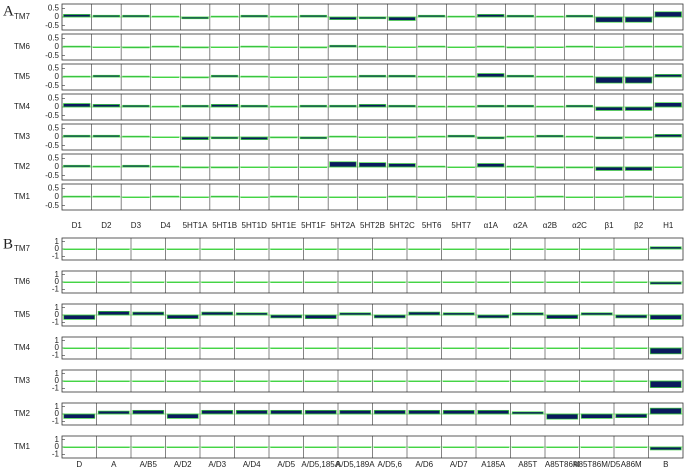 Image resolution: width=685 pixels, height=471 pixels. What do you see at coordinates (527, 464) in the screenshot?
I see `x-tick-label: A85T` at bounding box center [527, 464].